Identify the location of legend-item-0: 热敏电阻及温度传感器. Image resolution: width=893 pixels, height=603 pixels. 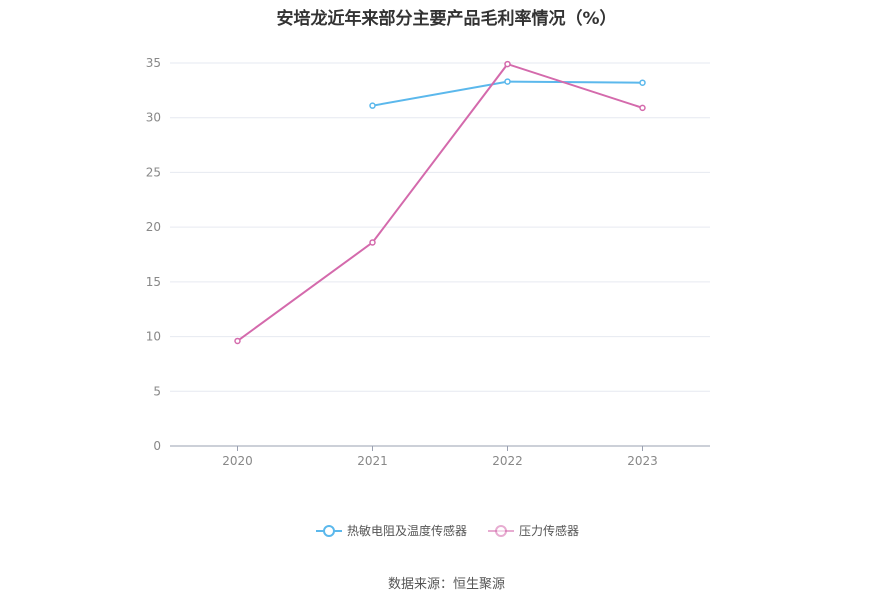
(391, 530).